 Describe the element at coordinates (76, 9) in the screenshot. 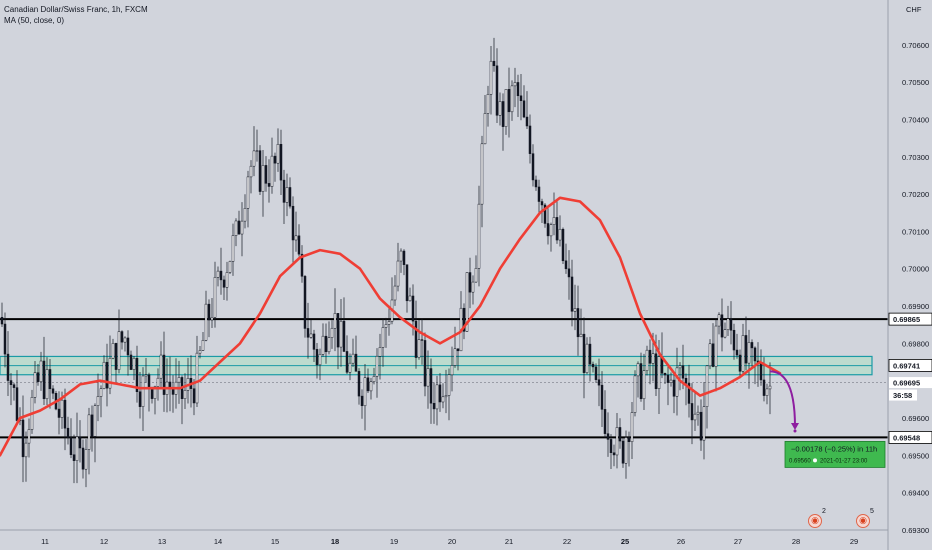

I see `symbol-title: Canadian Dollar/Swiss Franc, 1h, FXCM` at that location.